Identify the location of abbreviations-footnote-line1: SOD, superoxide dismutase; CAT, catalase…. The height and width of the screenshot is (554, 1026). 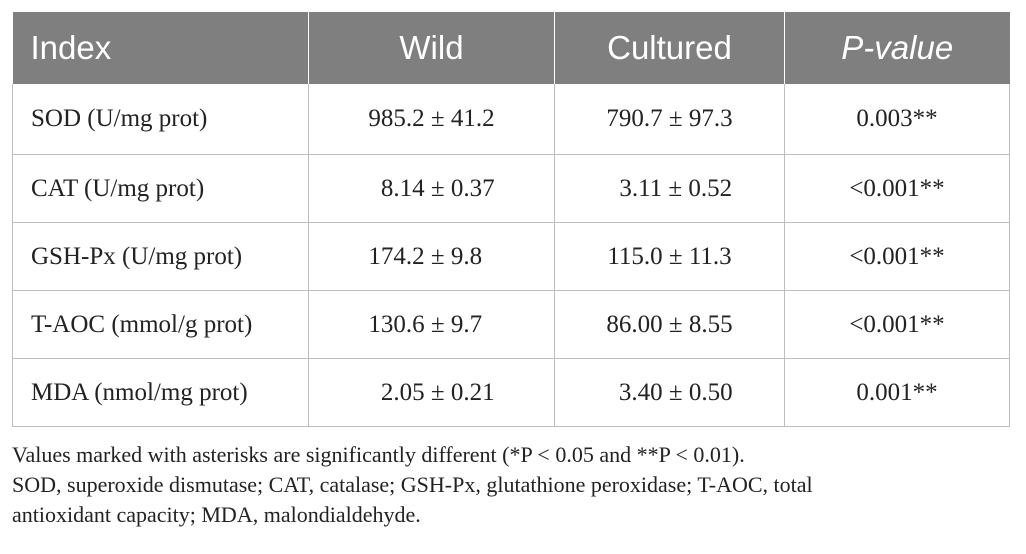
(412, 484).